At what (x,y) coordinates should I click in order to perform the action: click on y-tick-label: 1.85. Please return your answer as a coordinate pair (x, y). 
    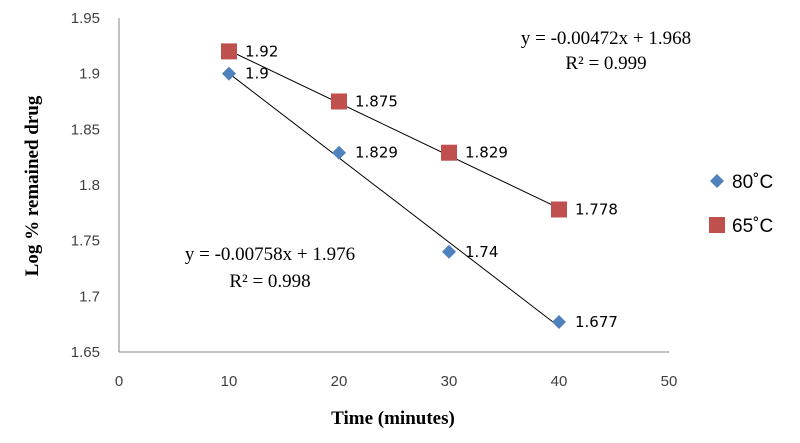
    Looking at the image, I should click on (85, 129).